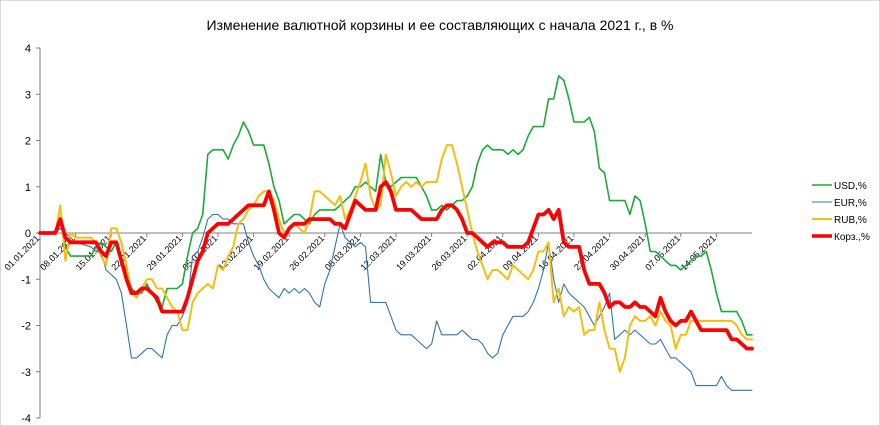  Describe the element at coordinates (21, 252) in the screenshot. I see `x-tick-label: 01.01.2021` at that location.